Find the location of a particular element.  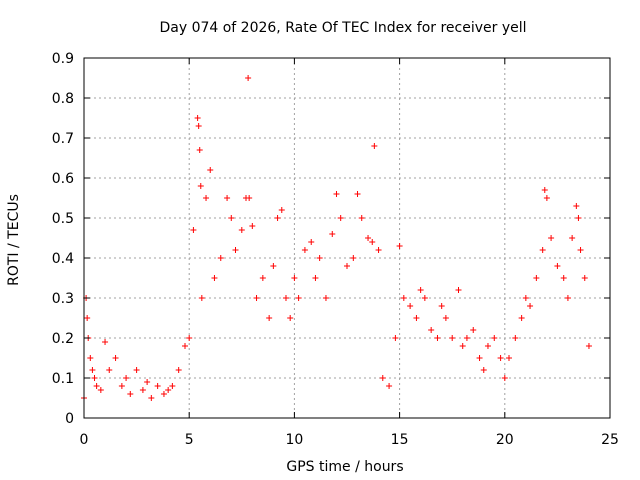

y-tick-label: 0.8 is located at coordinates (63, 99).